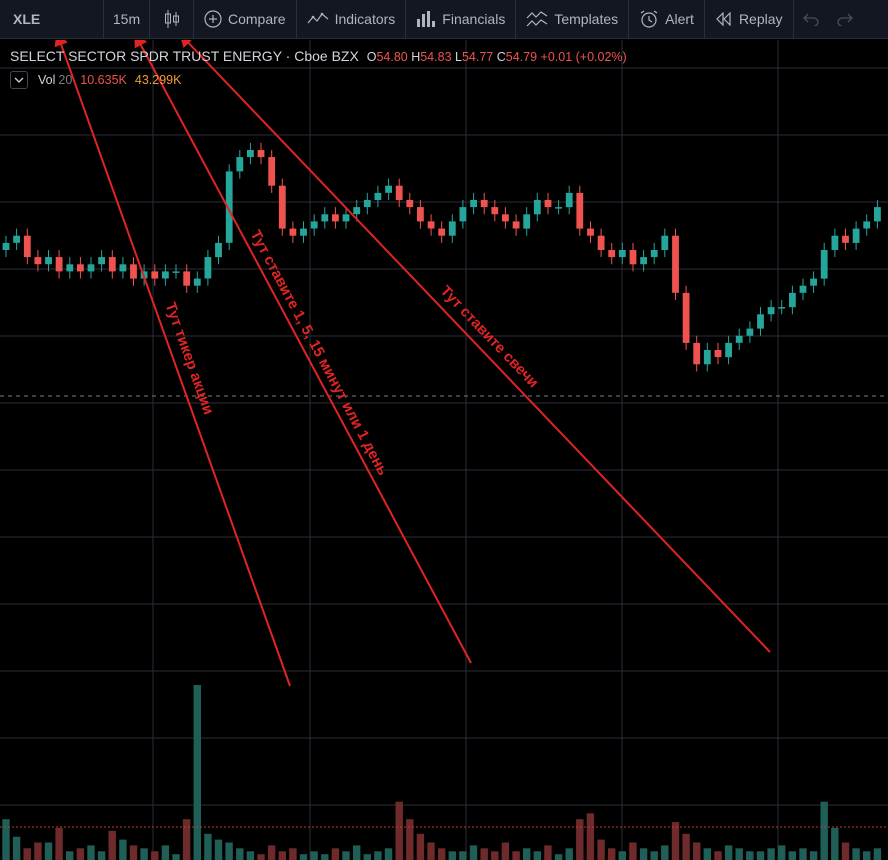 This screenshot has height=860, width=888. I want to click on low-label: L, so click(458, 57).